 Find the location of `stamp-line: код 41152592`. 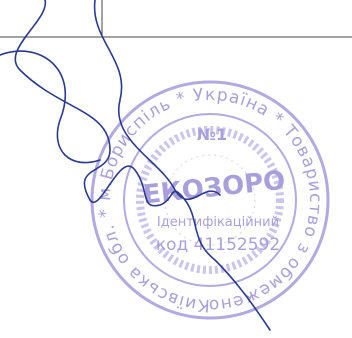

stamp-line: код 41152592 is located at coordinates (218, 245).